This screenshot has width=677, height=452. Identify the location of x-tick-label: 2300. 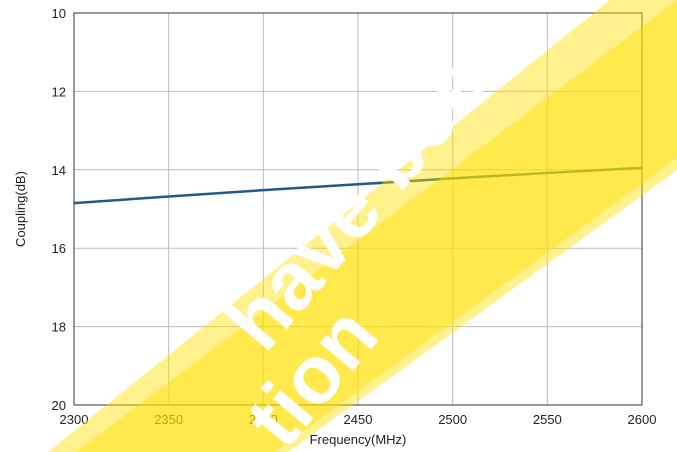
(74, 419).